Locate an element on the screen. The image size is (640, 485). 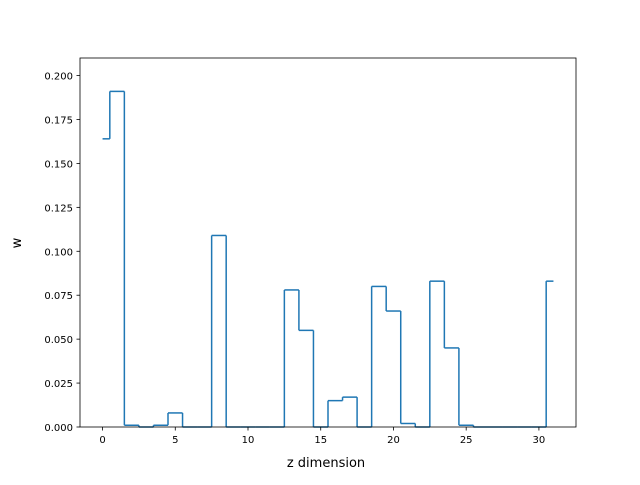
y-tick-label: 0.025 is located at coordinates (58, 384).